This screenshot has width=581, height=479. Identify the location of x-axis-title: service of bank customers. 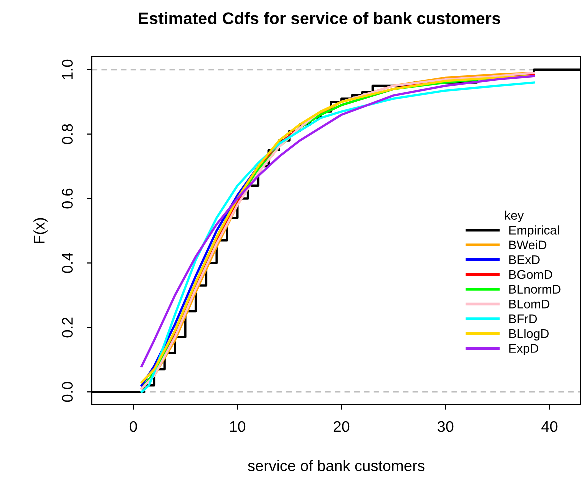
(336, 466).